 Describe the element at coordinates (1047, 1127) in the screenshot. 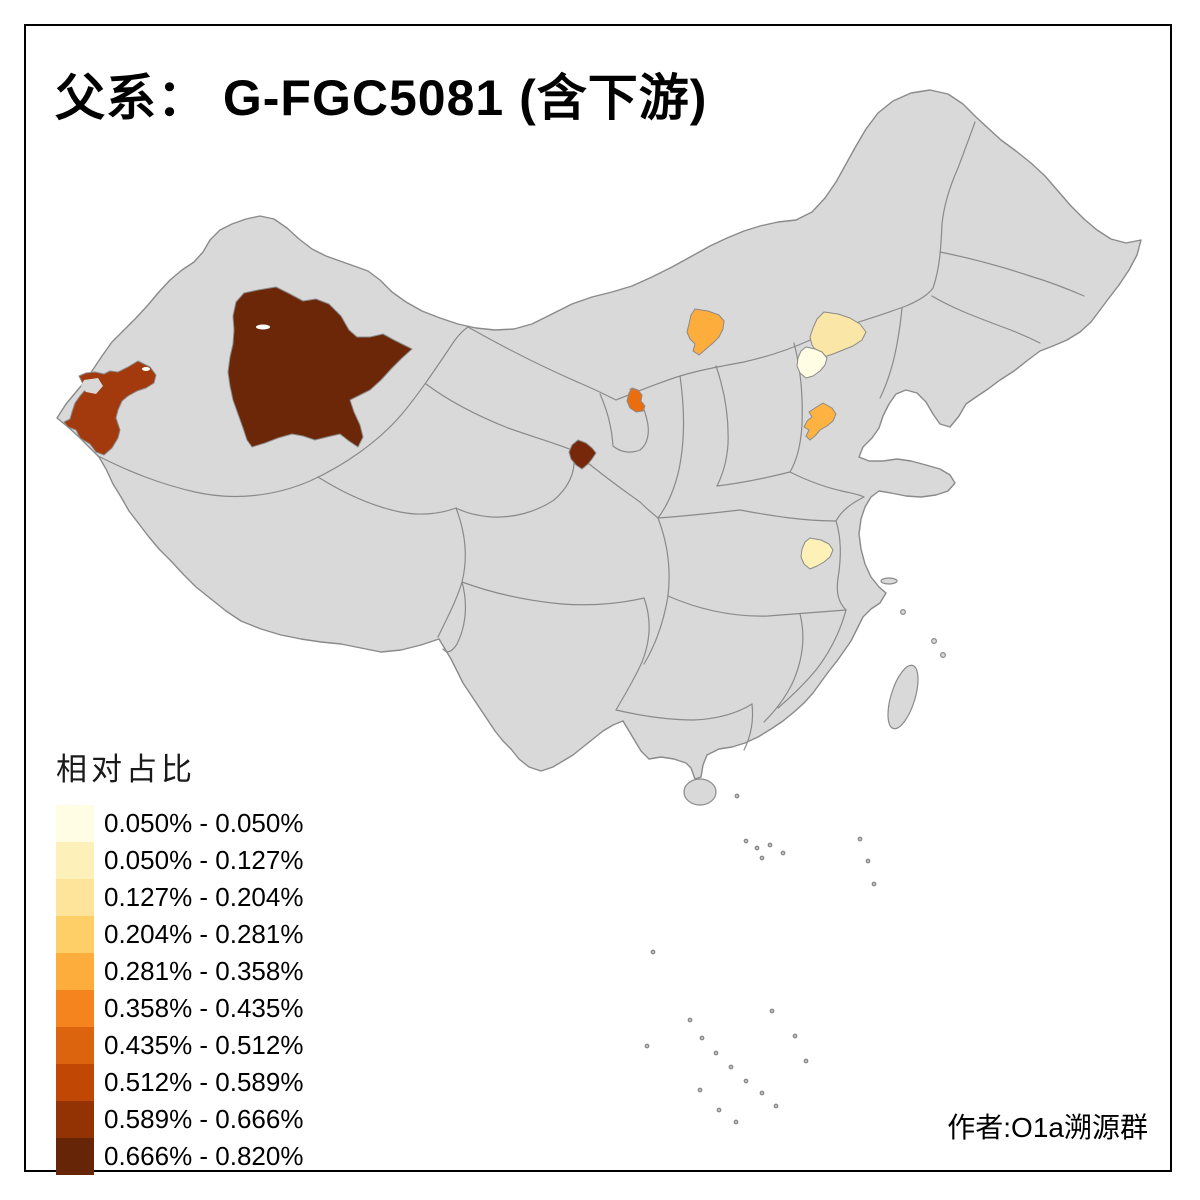

I see `attribution: 作者:O1a溯源群` at that location.